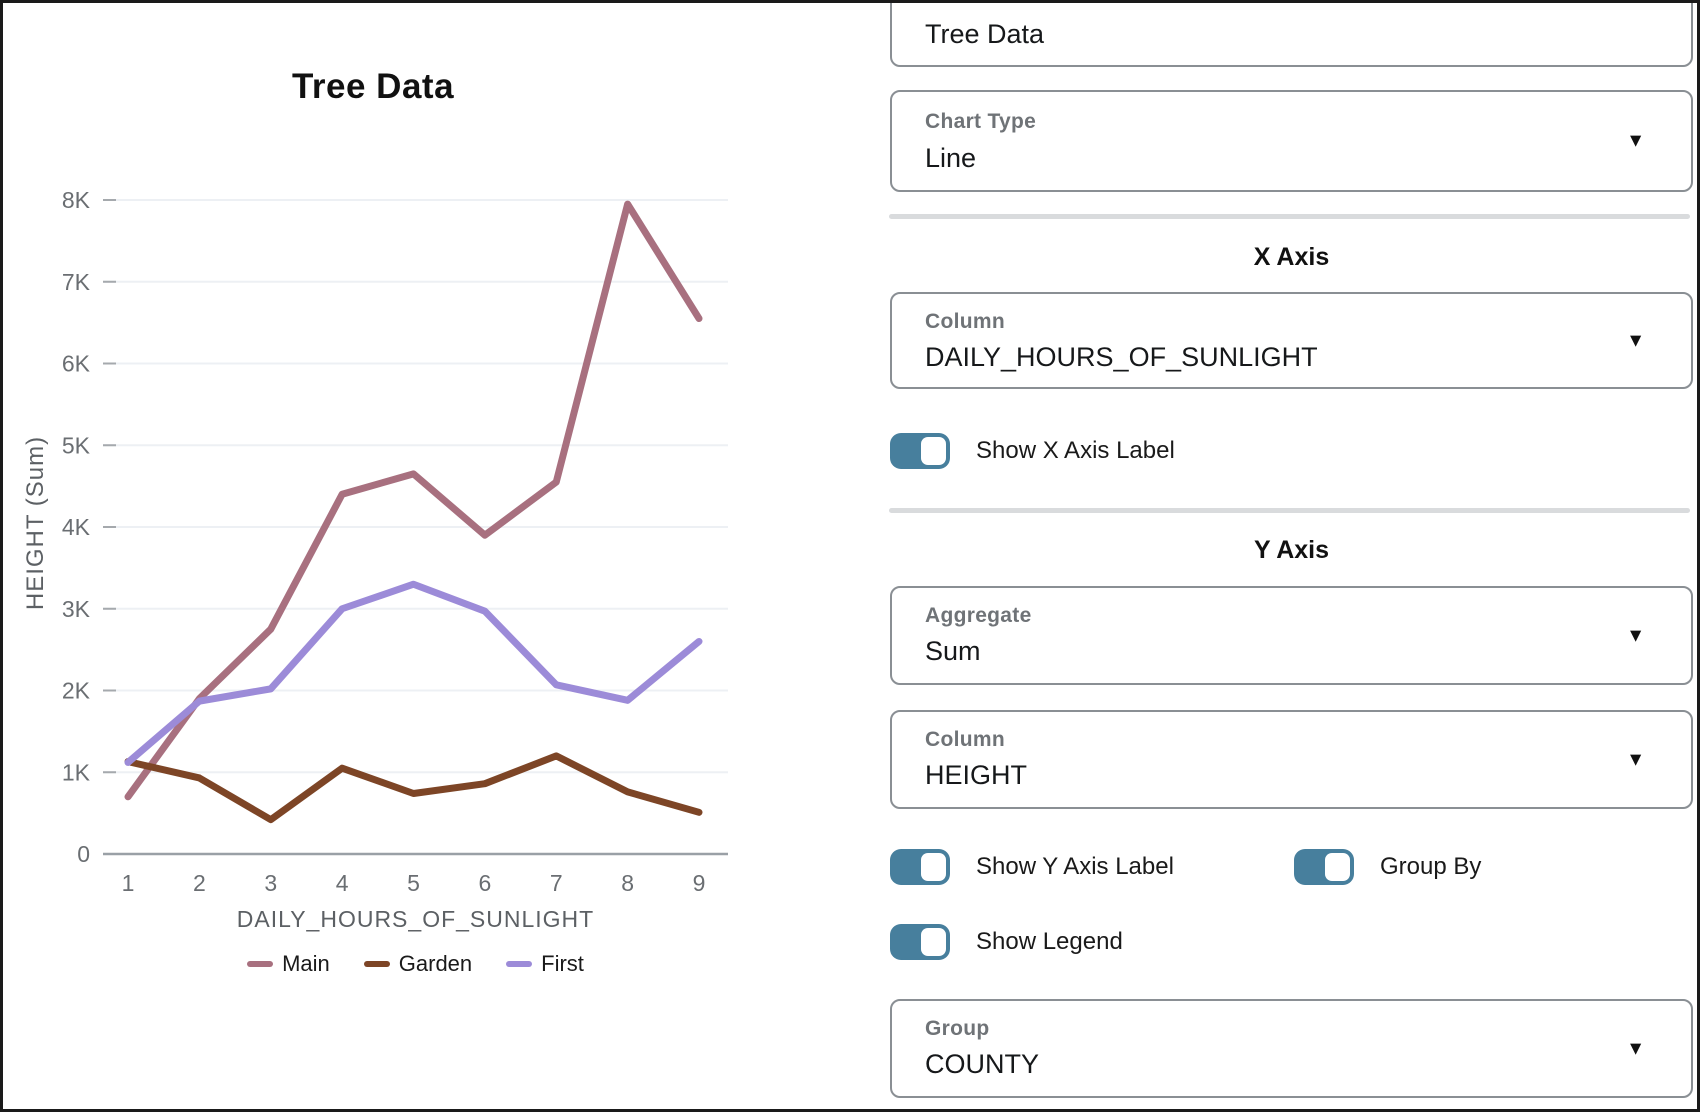 The width and height of the screenshot is (1700, 1112). What do you see at coordinates (1431, 866) in the screenshot?
I see `group-by-text: Group By` at bounding box center [1431, 866].